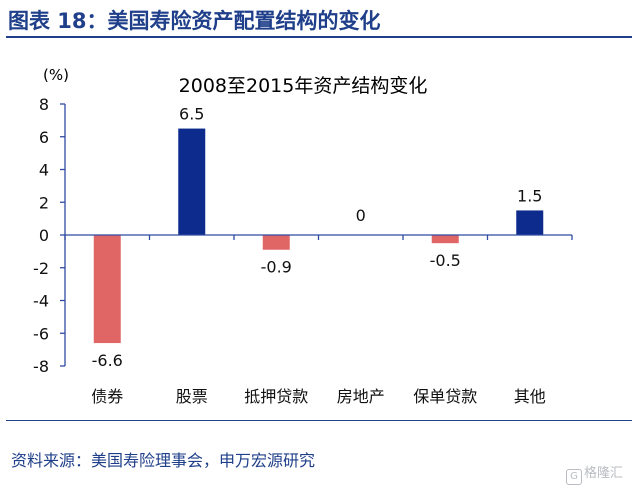 This screenshot has width=638, height=489. Describe the element at coordinates (319, 37) in the screenshot. I see `title-divider` at that location.